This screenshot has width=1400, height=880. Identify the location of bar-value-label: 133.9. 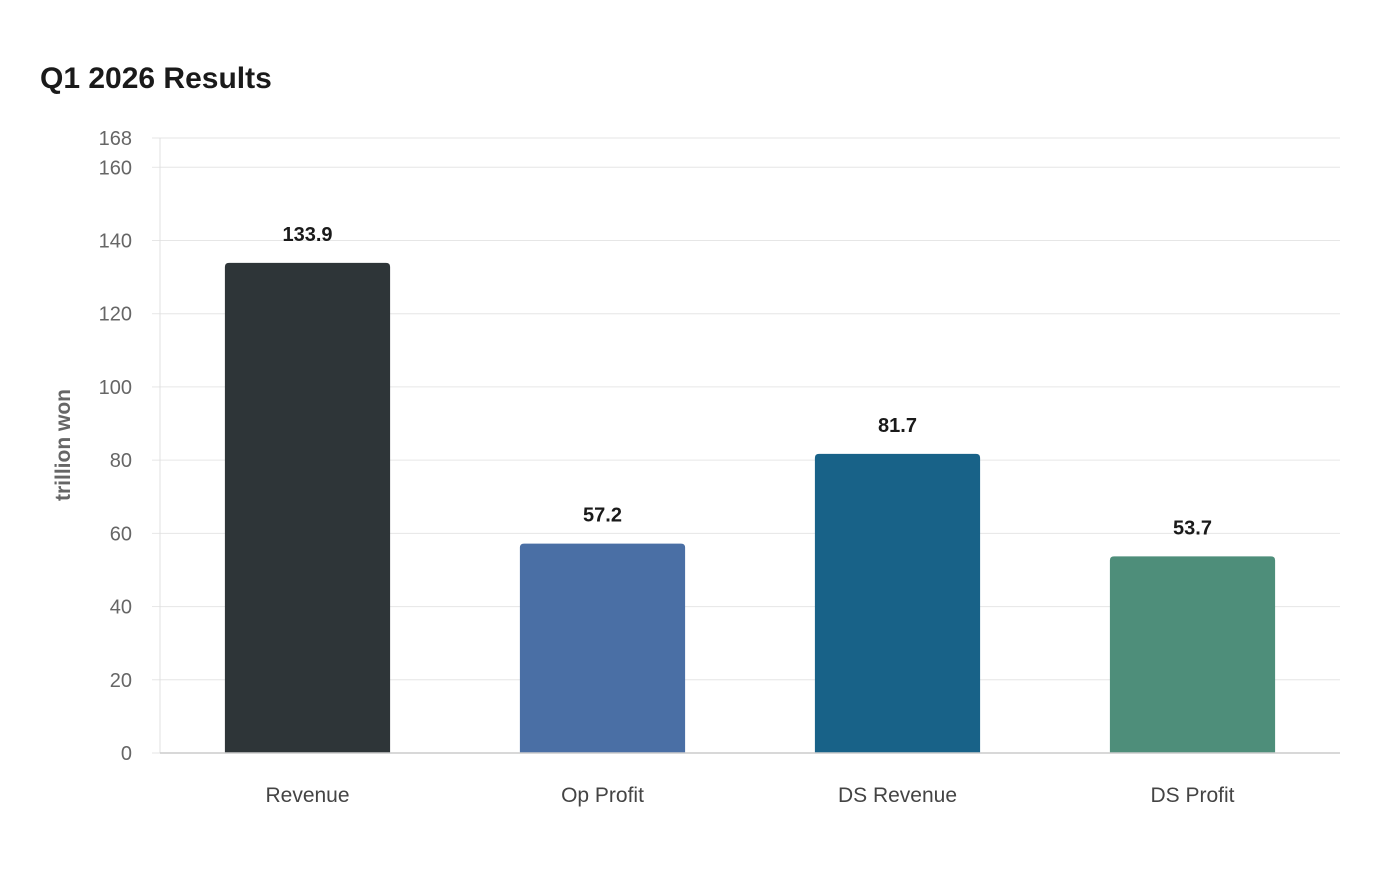
(307, 235).